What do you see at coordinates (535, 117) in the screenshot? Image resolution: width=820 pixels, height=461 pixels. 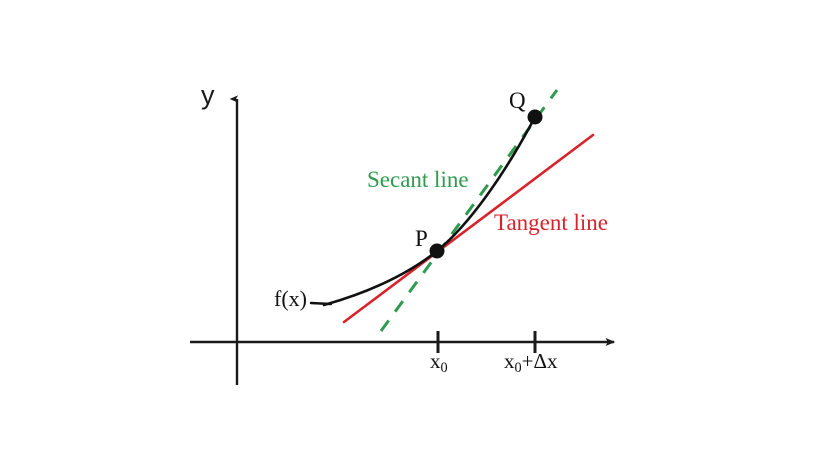 I see `point-q` at bounding box center [535, 117].